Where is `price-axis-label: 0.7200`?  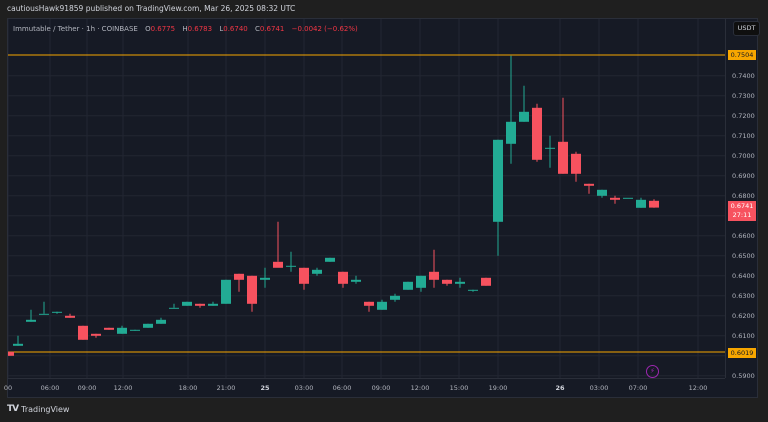
price-axis-label: 0.7200 is located at coordinates (743, 115).